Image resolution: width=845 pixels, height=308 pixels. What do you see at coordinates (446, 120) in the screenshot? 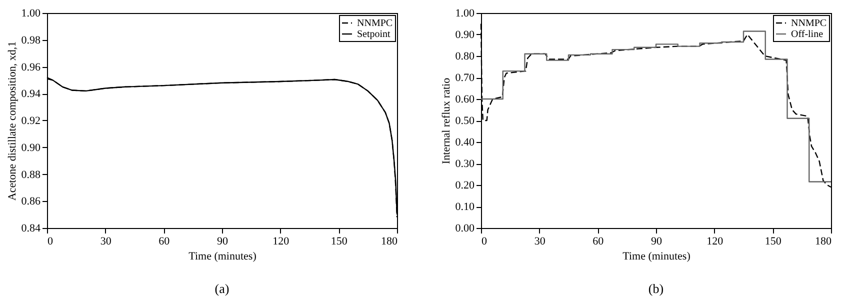
I see `y-axis-title: Internal reflux ratio` at bounding box center [446, 120].